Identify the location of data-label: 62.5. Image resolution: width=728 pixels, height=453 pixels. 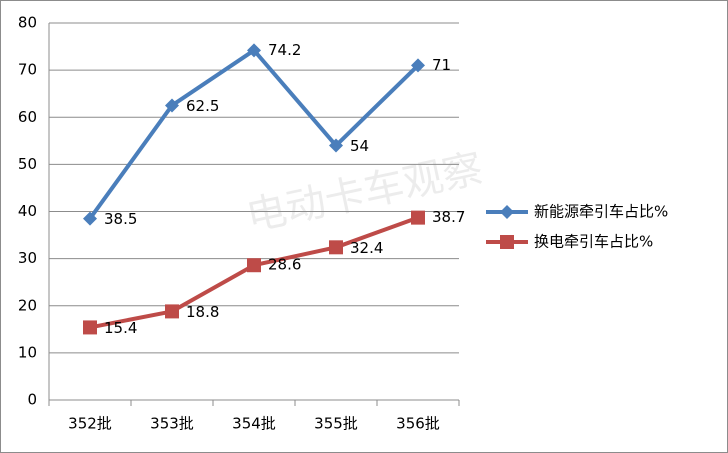
(202, 106).